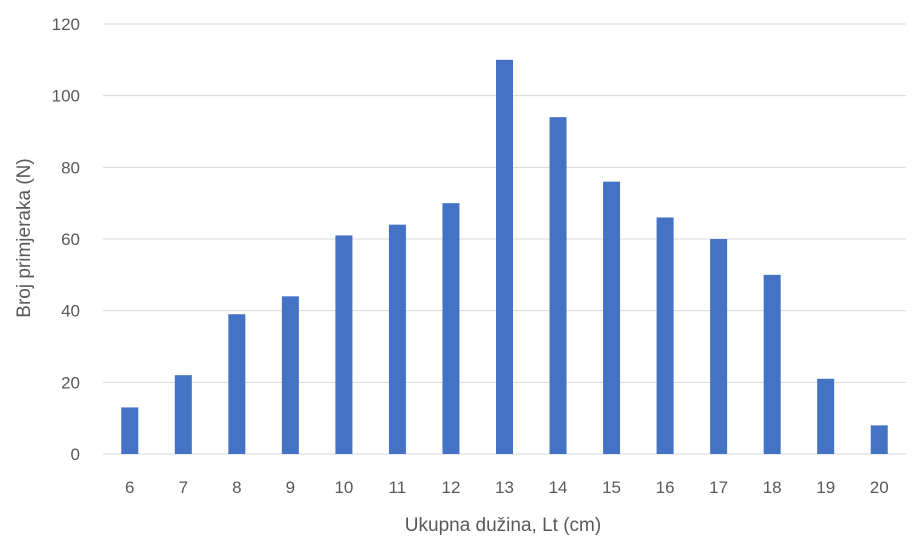  I want to click on x-tick-label: 11, so click(398, 487).